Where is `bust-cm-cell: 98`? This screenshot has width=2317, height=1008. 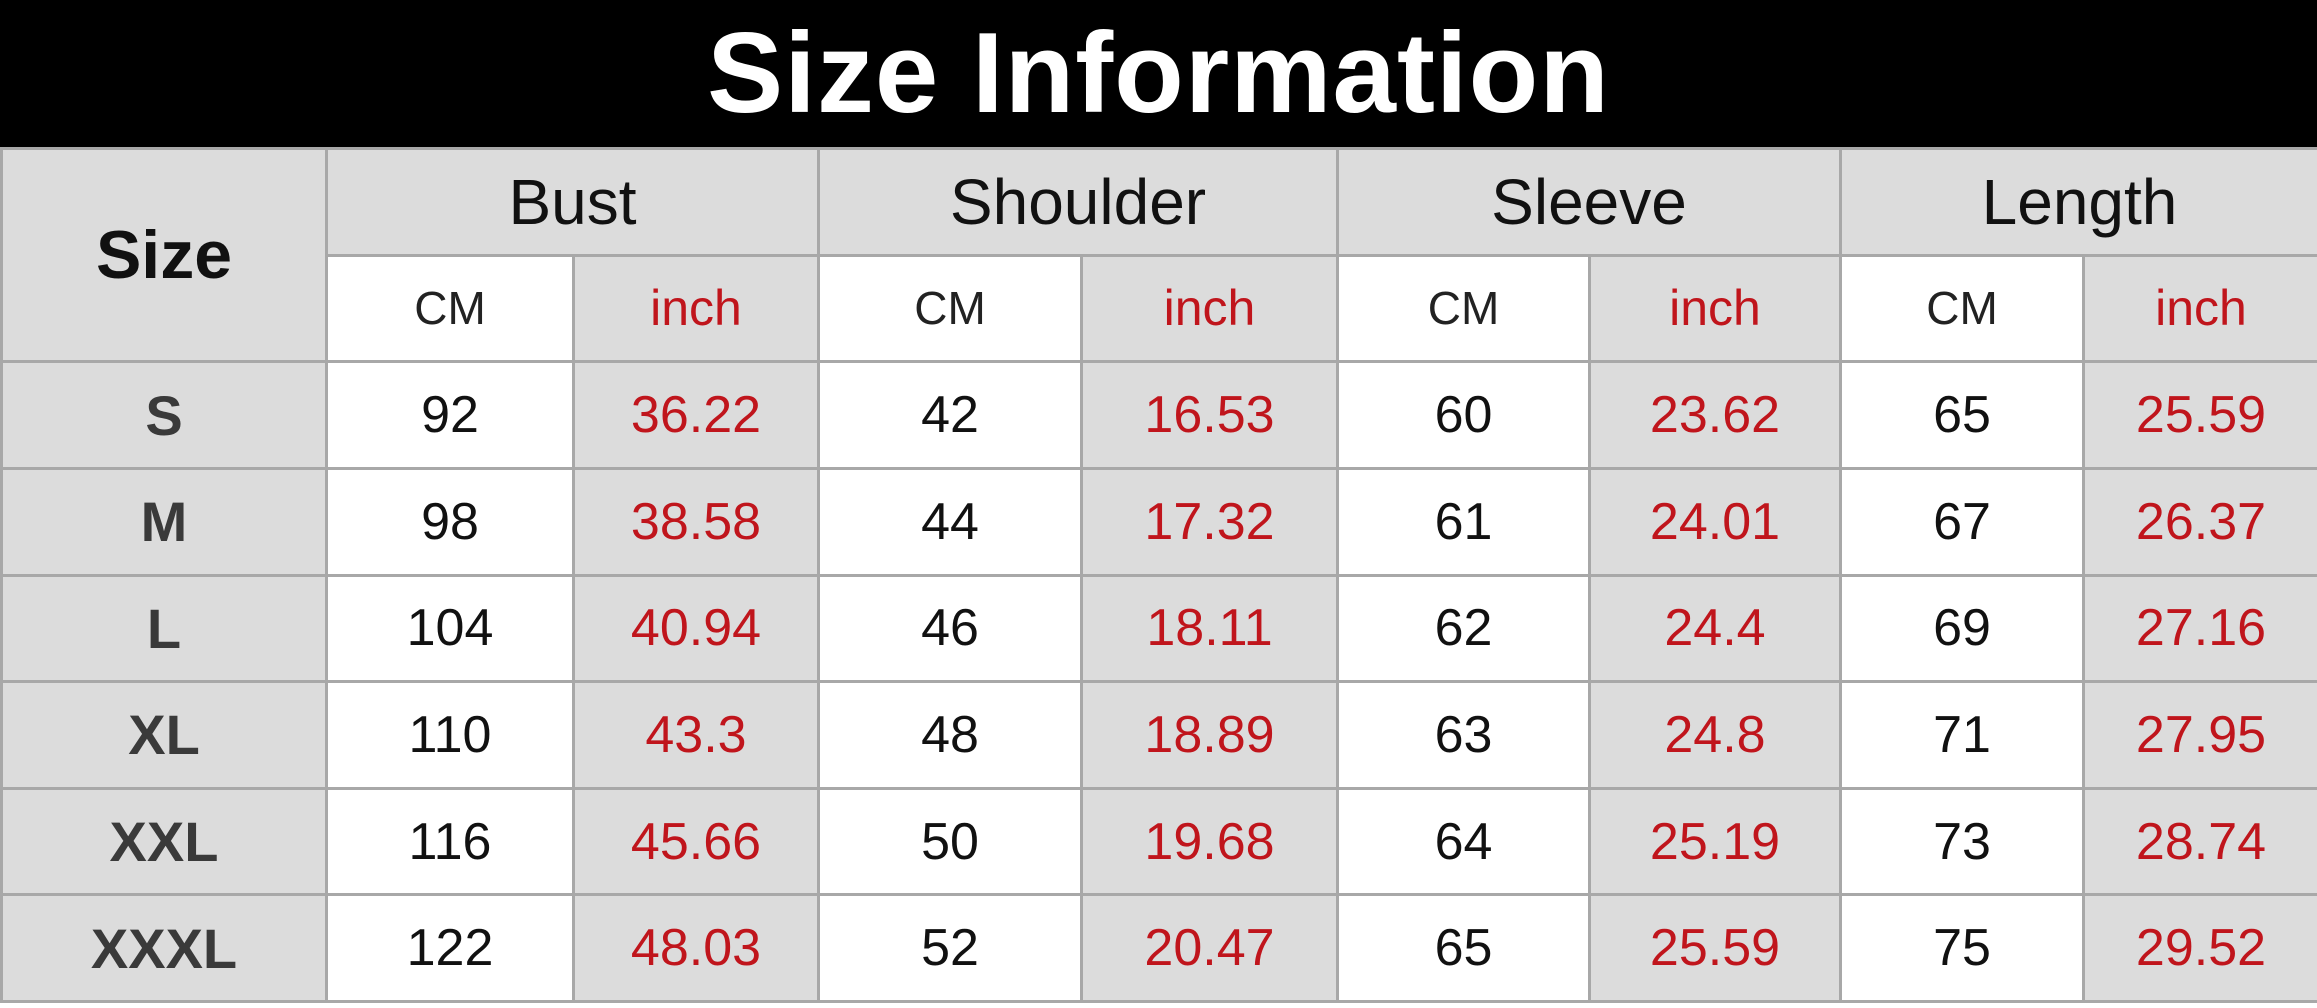
bust-cm-cell: 98 is located at coordinates (450, 521).